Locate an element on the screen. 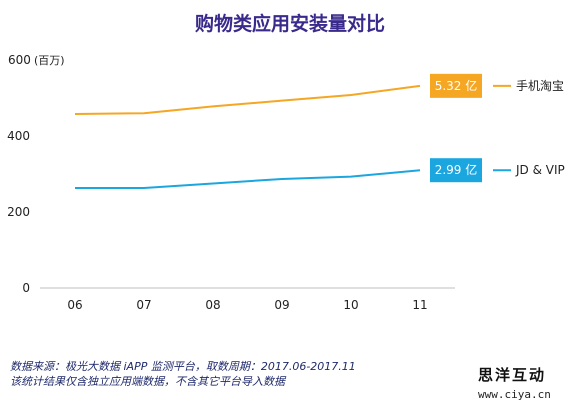 This screenshot has width=580, height=405. chart-title: 购物类应用安装量对比 is located at coordinates (290, 23).